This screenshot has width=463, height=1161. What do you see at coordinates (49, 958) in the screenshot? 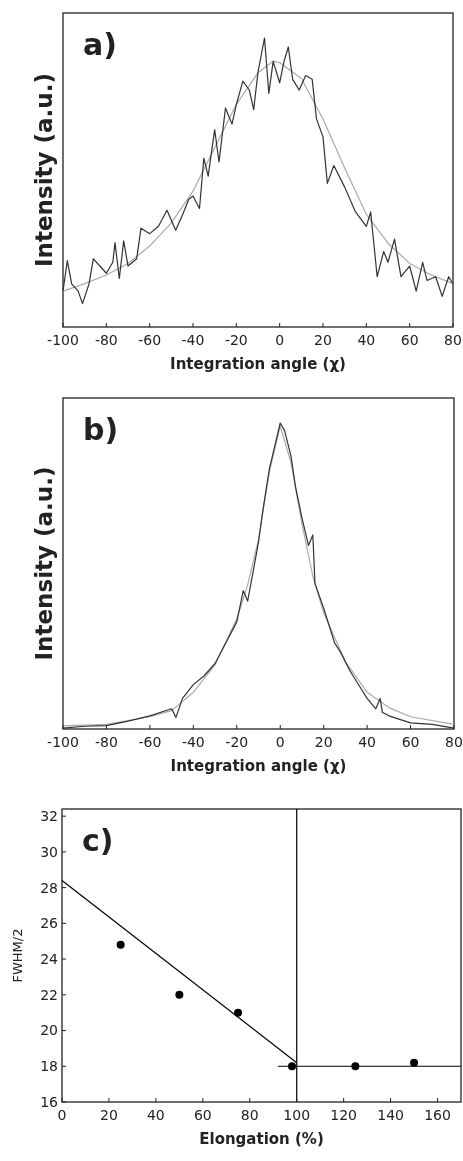
I see `y-tick-label: 24` at bounding box center [49, 958].